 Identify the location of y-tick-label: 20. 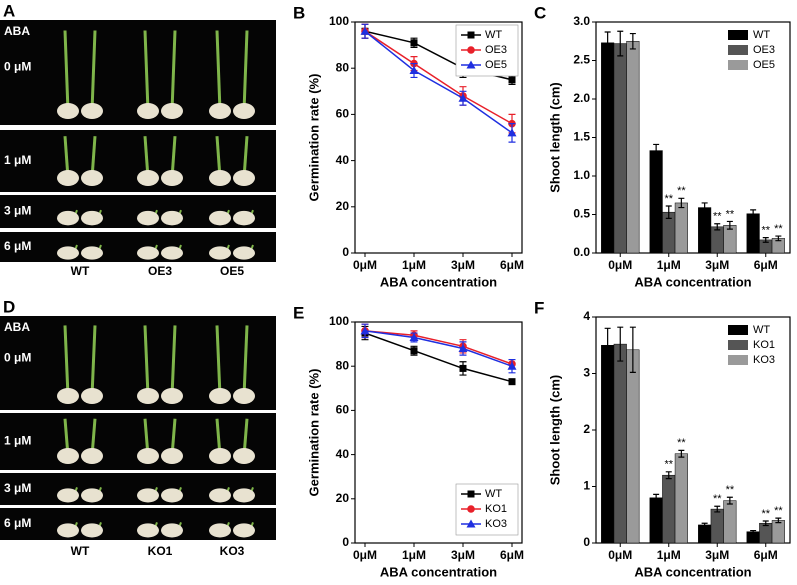
(343, 498).